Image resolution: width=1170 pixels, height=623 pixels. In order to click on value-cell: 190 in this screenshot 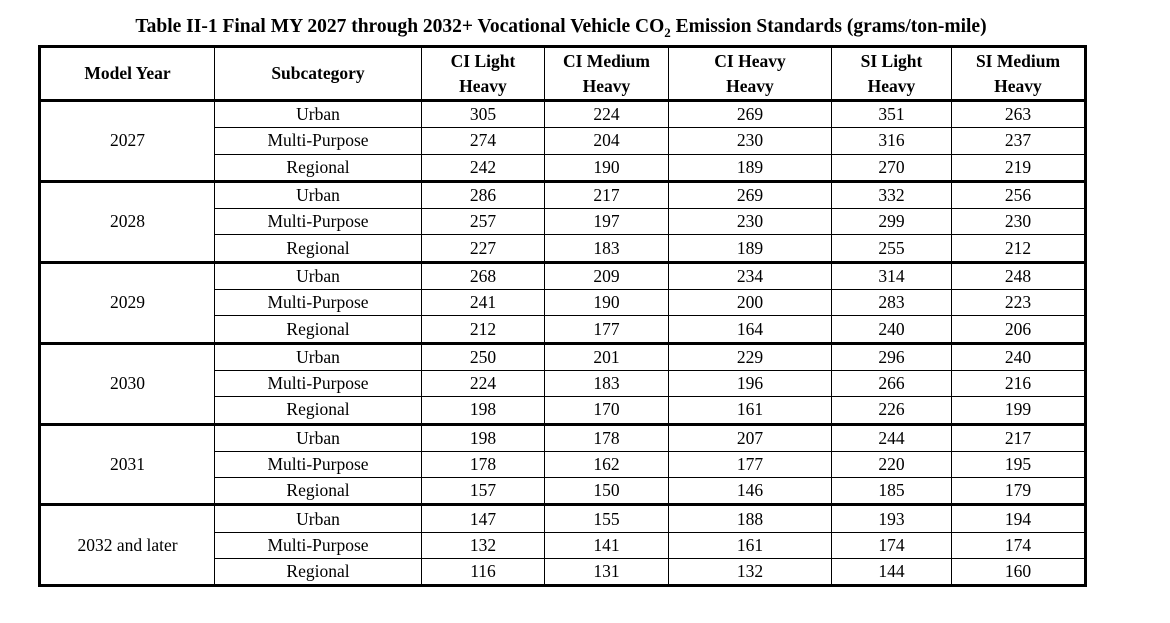, I will do `click(606, 303)`.